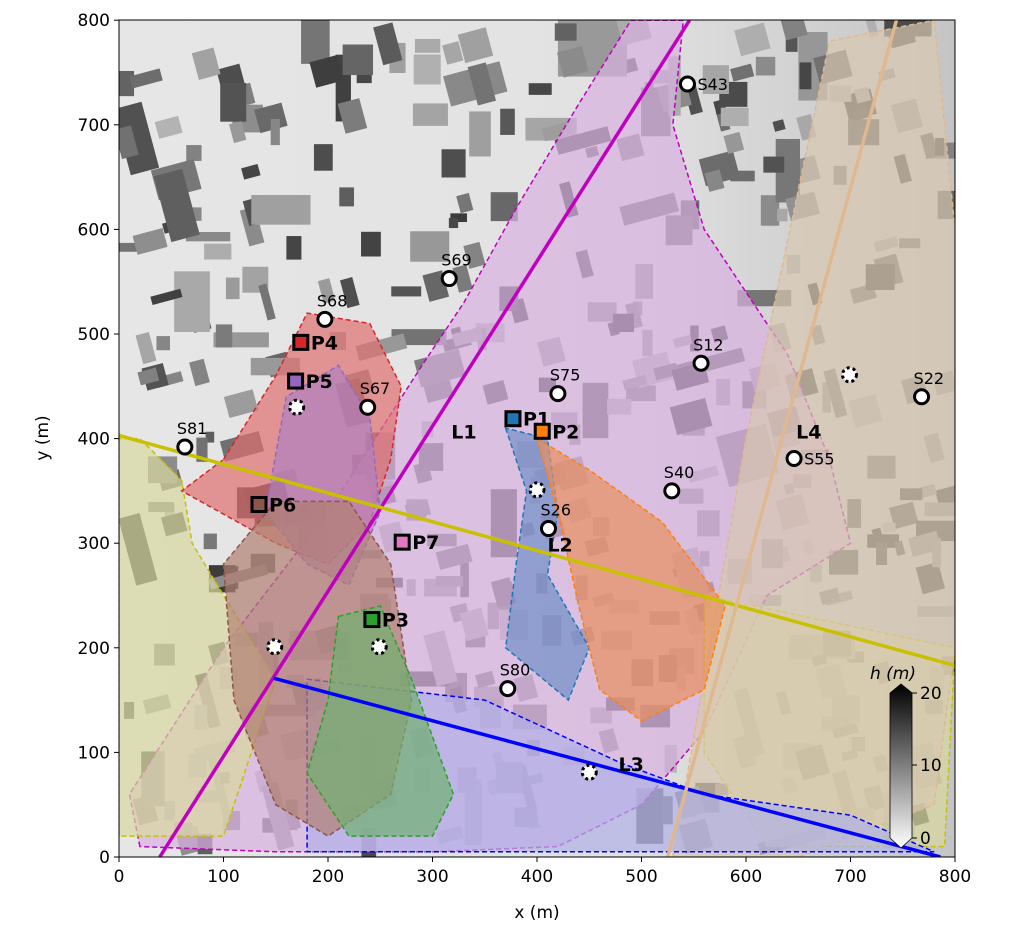 This screenshot has height=934, width=1024. I want to click on sensor-label: S40, so click(679, 472).